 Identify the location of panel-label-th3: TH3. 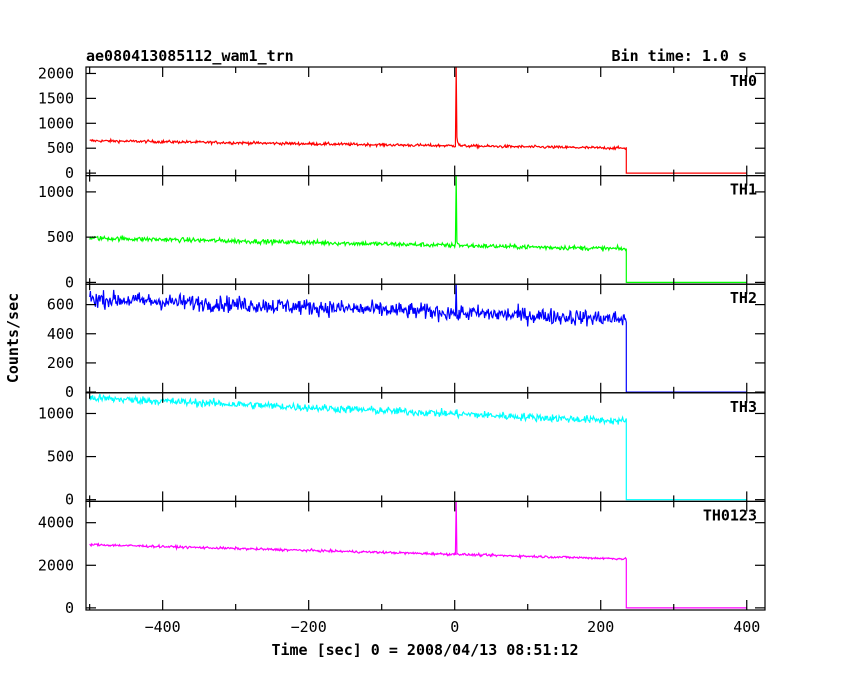
(743, 407).